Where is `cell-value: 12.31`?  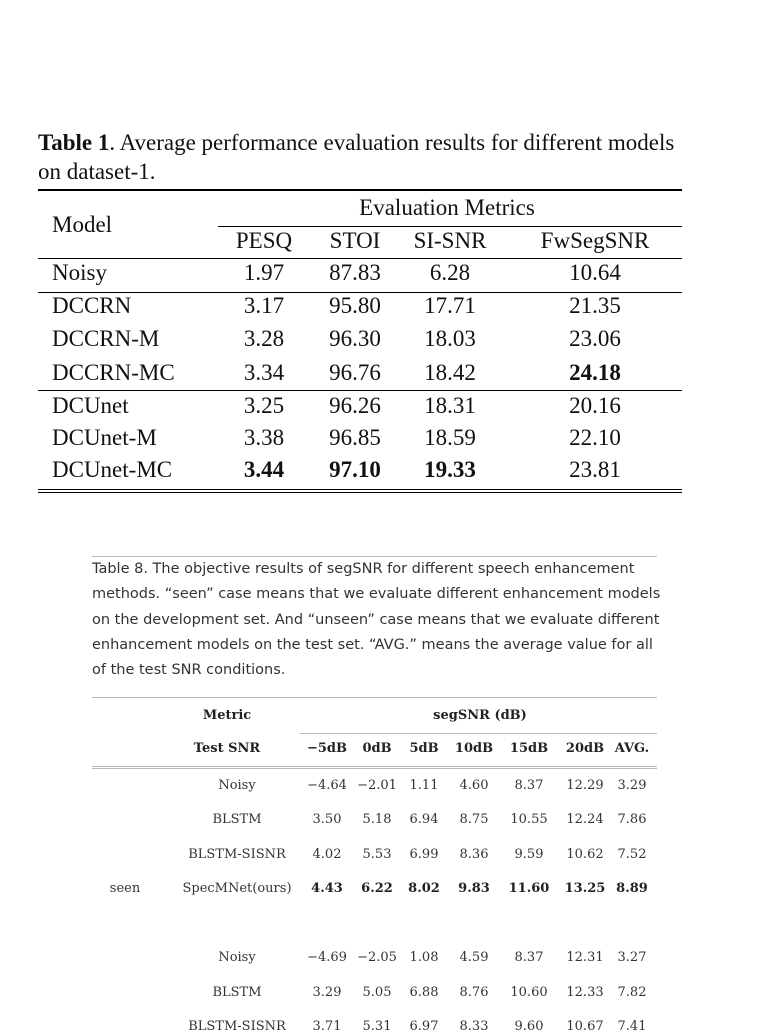 cell-value: 12.31 is located at coordinates (585, 957).